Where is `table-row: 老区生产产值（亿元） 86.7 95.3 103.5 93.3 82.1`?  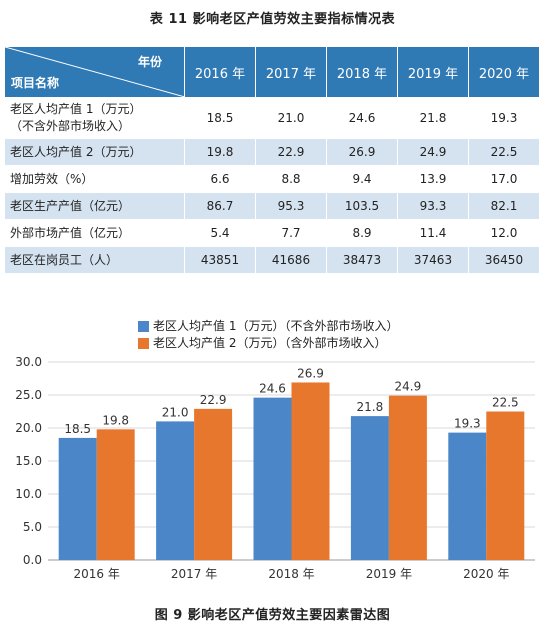 table-row: 老区生产产值（亿元） 86.7 95.3 103.5 93.3 82.1 is located at coordinates (272, 206).